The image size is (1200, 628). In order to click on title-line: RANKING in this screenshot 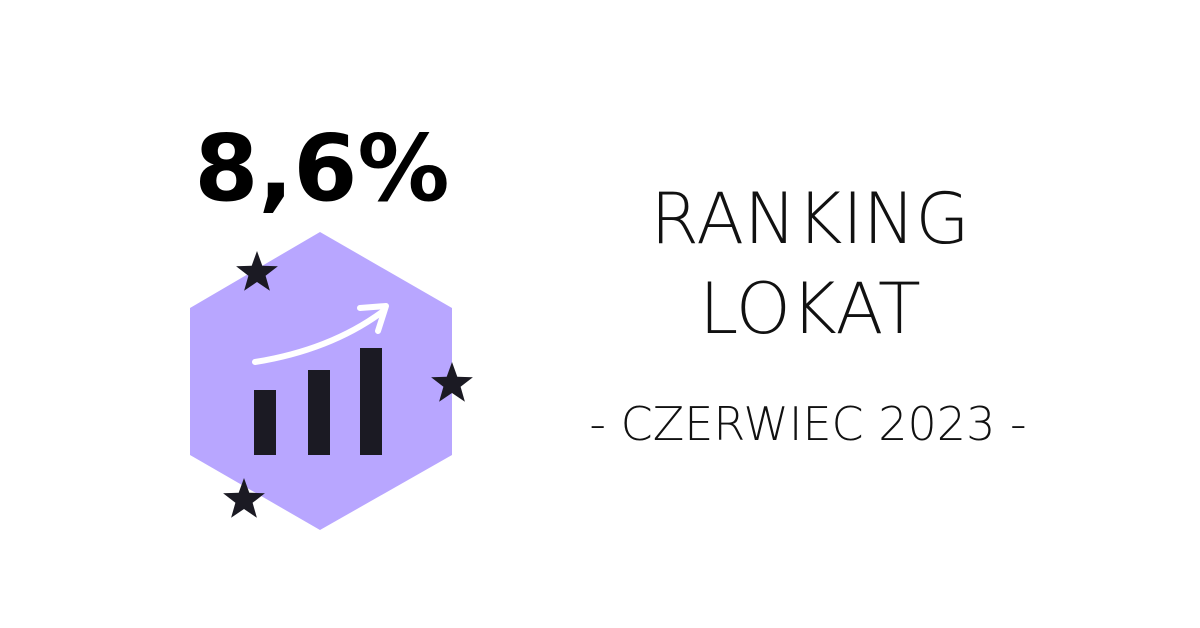, I will do `click(809, 219)`.